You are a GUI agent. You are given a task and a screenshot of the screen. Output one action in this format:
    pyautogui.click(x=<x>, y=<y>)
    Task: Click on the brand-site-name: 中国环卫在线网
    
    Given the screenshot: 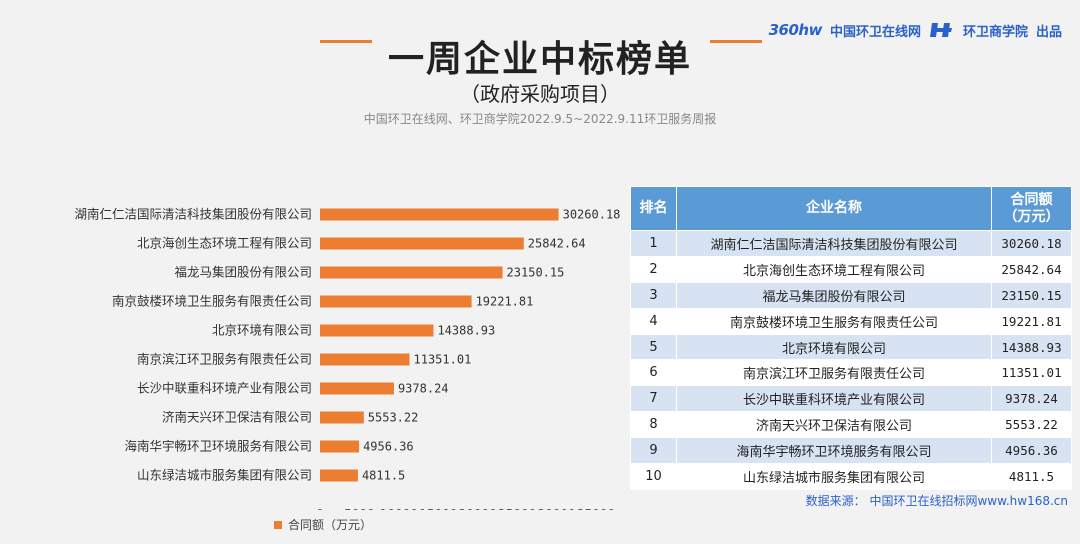 What is the action you would take?
    pyautogui.click(x=875, y=32)
    